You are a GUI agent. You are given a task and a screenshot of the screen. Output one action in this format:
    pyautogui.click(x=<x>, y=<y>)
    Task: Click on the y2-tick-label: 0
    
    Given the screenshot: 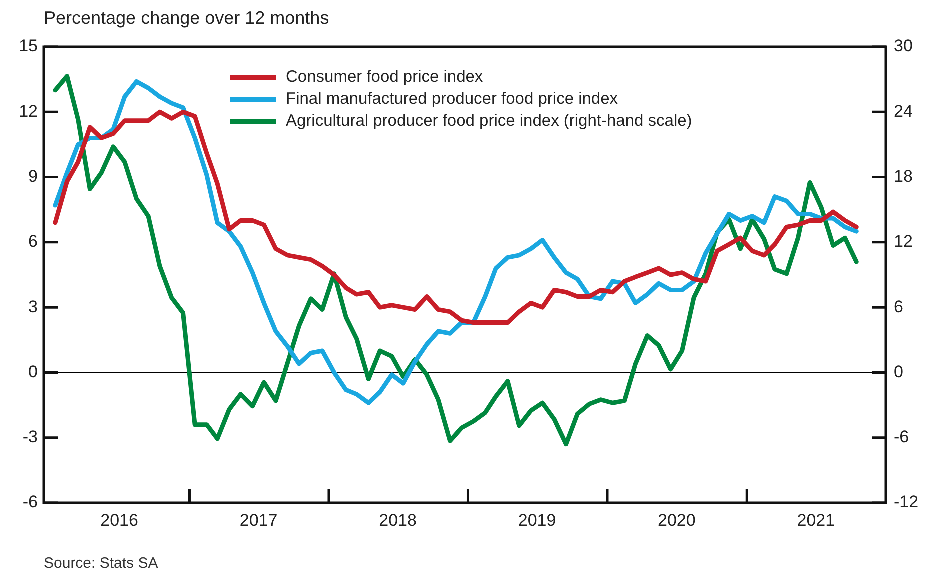 What is the action you would take?
    pyautogui.click(x=899, y=372)
    